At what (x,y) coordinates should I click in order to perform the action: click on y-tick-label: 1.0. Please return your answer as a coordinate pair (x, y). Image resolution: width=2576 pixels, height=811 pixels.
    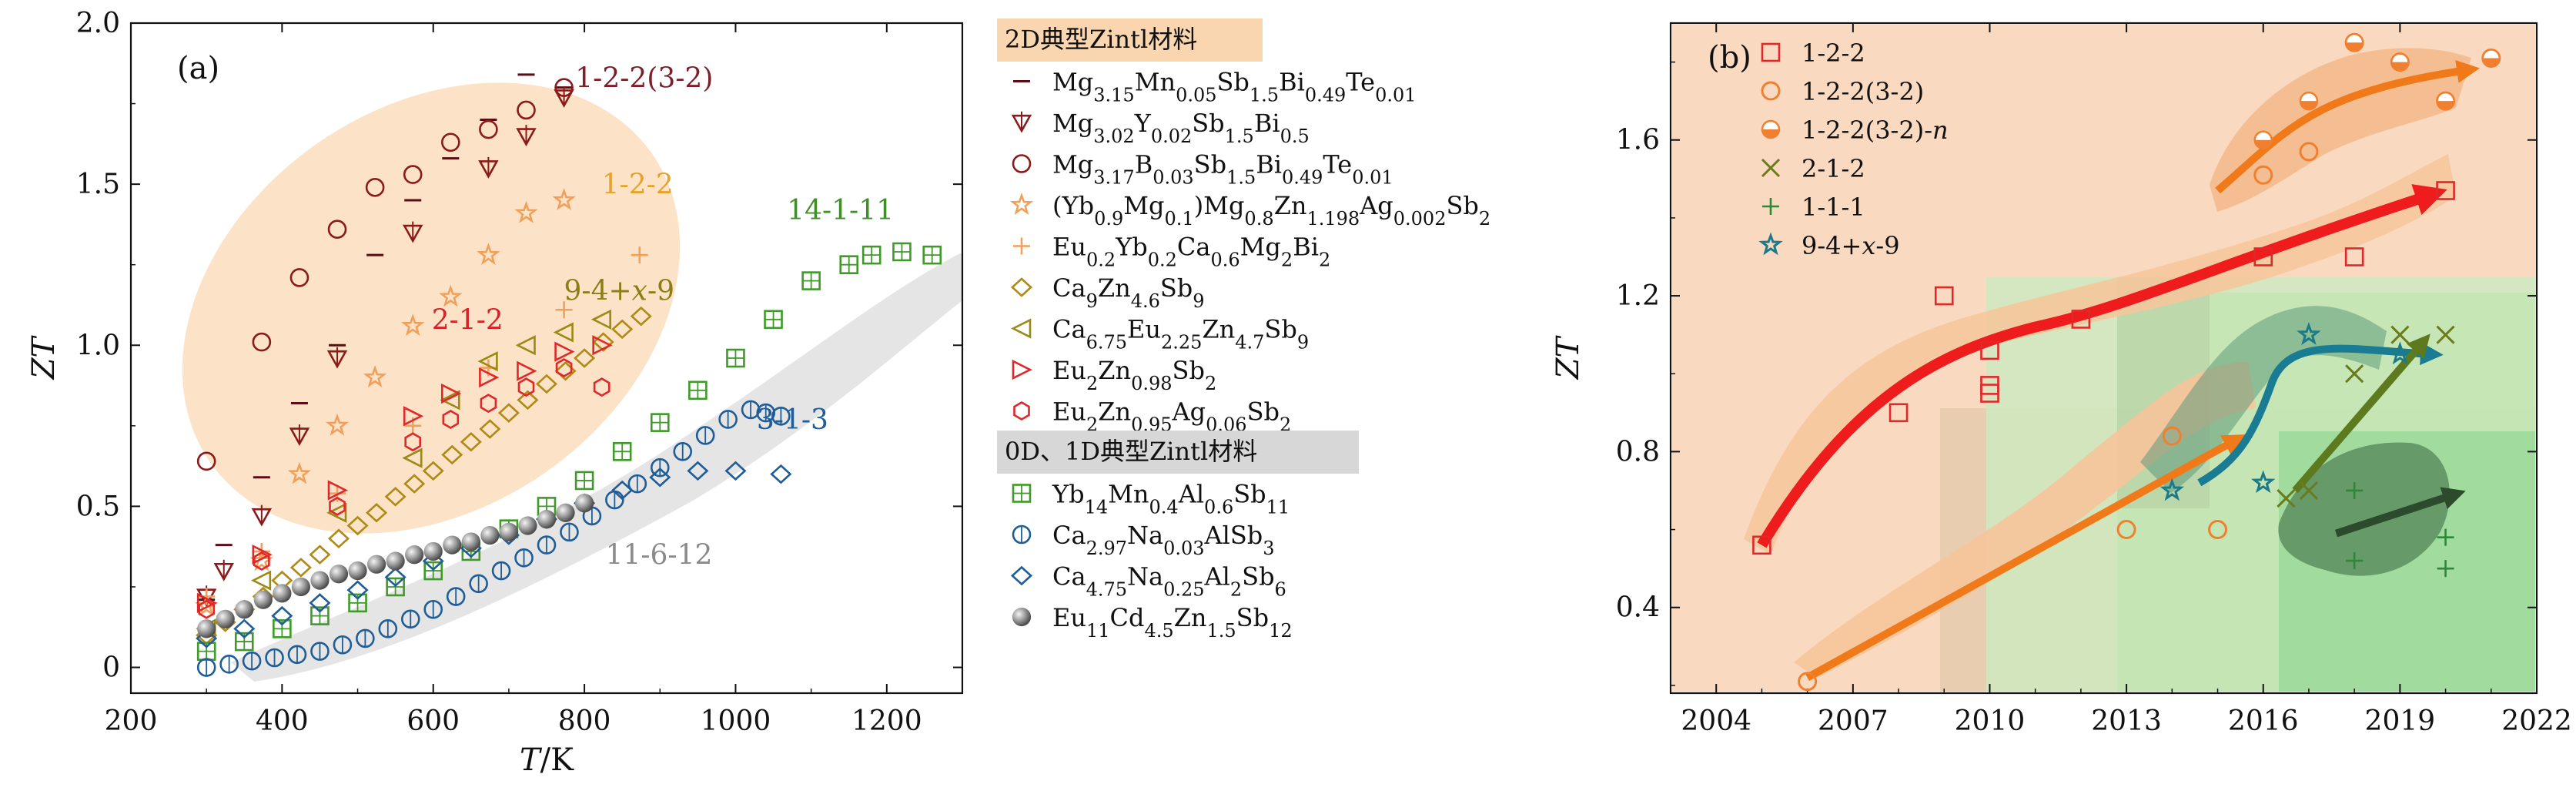
    Looking at the image, I should click on (98, 345).